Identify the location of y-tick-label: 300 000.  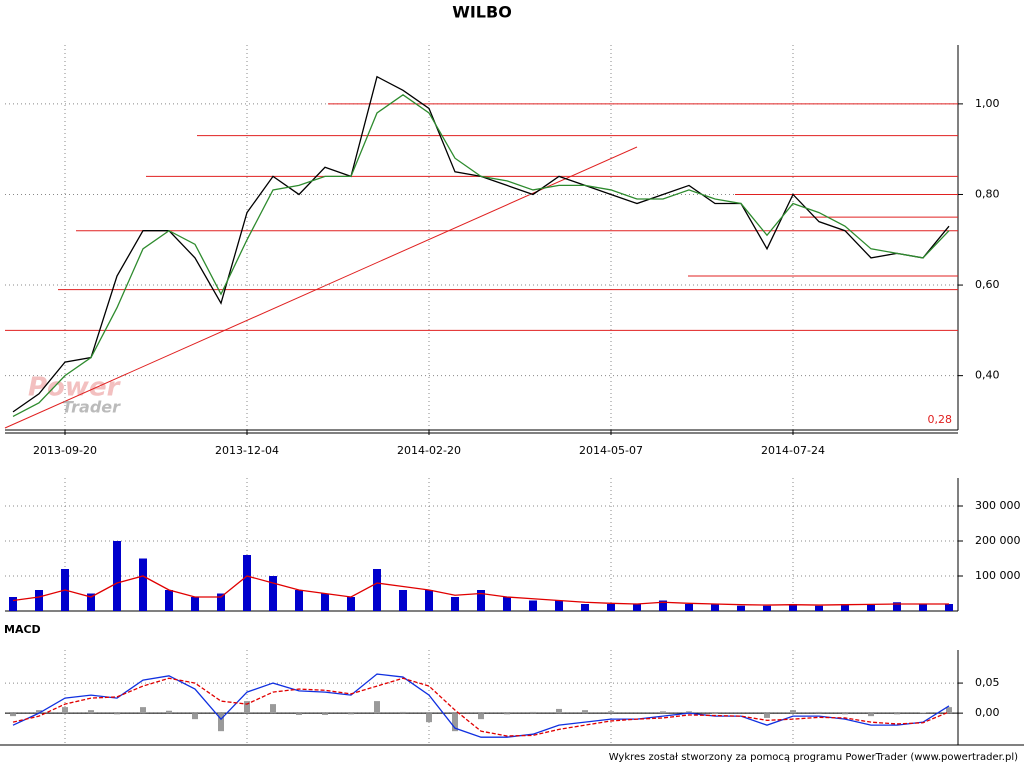
(998, 505).